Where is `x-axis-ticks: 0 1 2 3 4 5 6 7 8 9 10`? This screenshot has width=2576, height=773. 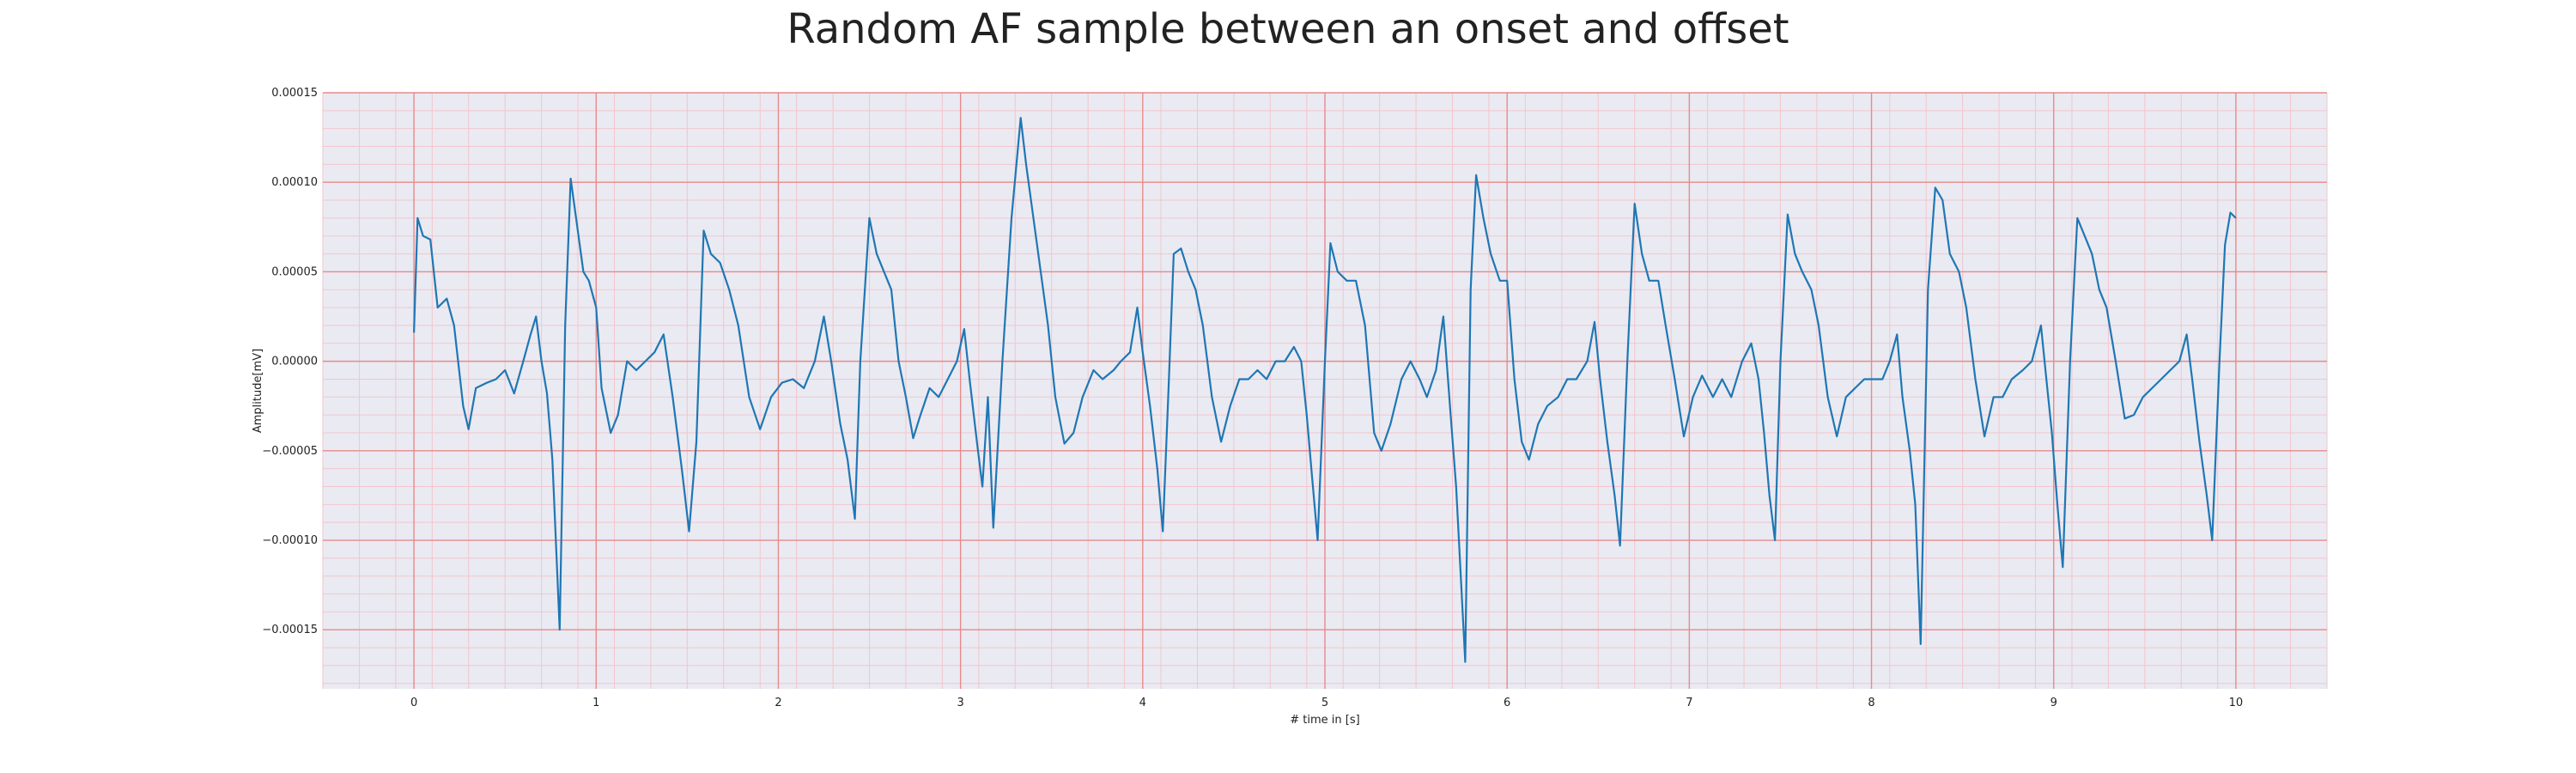 x-axis-ticks: 0 1 2 3 4 5 6 7 8 9 10 is located at coordinates (1327, 703).